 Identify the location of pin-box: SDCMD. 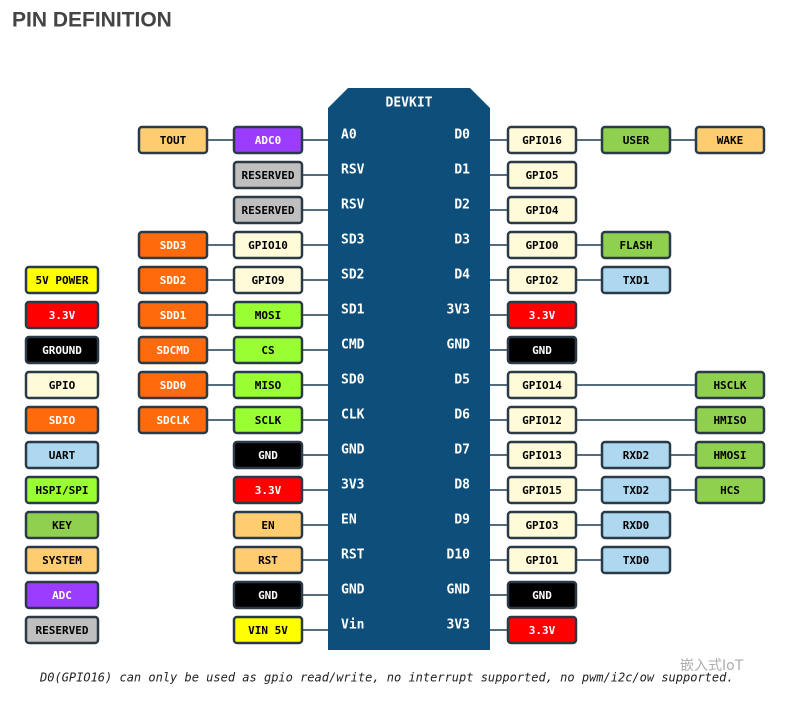
(173, 350).